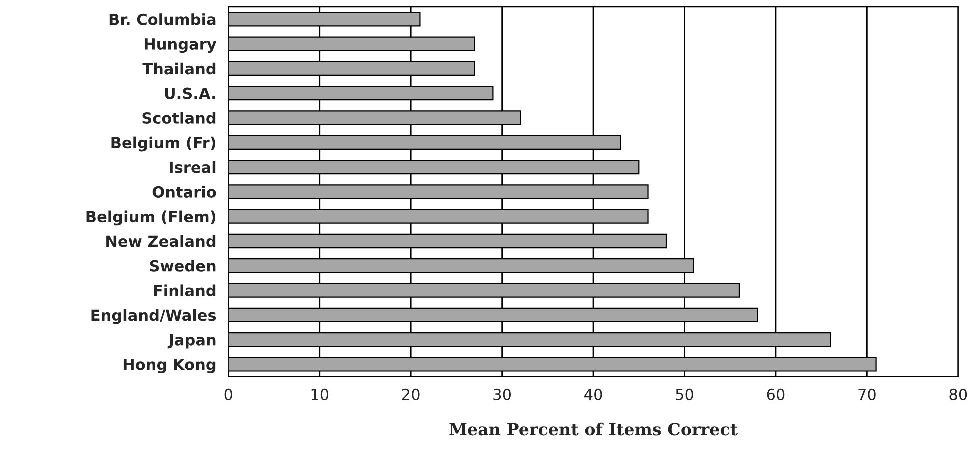  What do you see at coordinates (163, 20) in the screenshot?
I see `y-tick-label: Br. Columbia` at bounding box center [163, 20].